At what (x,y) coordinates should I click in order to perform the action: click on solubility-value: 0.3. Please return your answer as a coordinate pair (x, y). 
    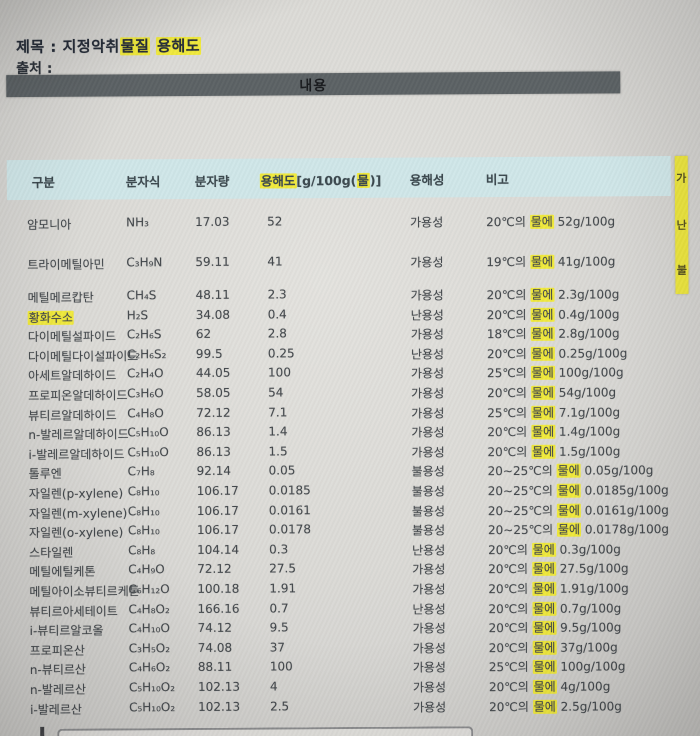
    Looking at the image, I should click on (279, 549).